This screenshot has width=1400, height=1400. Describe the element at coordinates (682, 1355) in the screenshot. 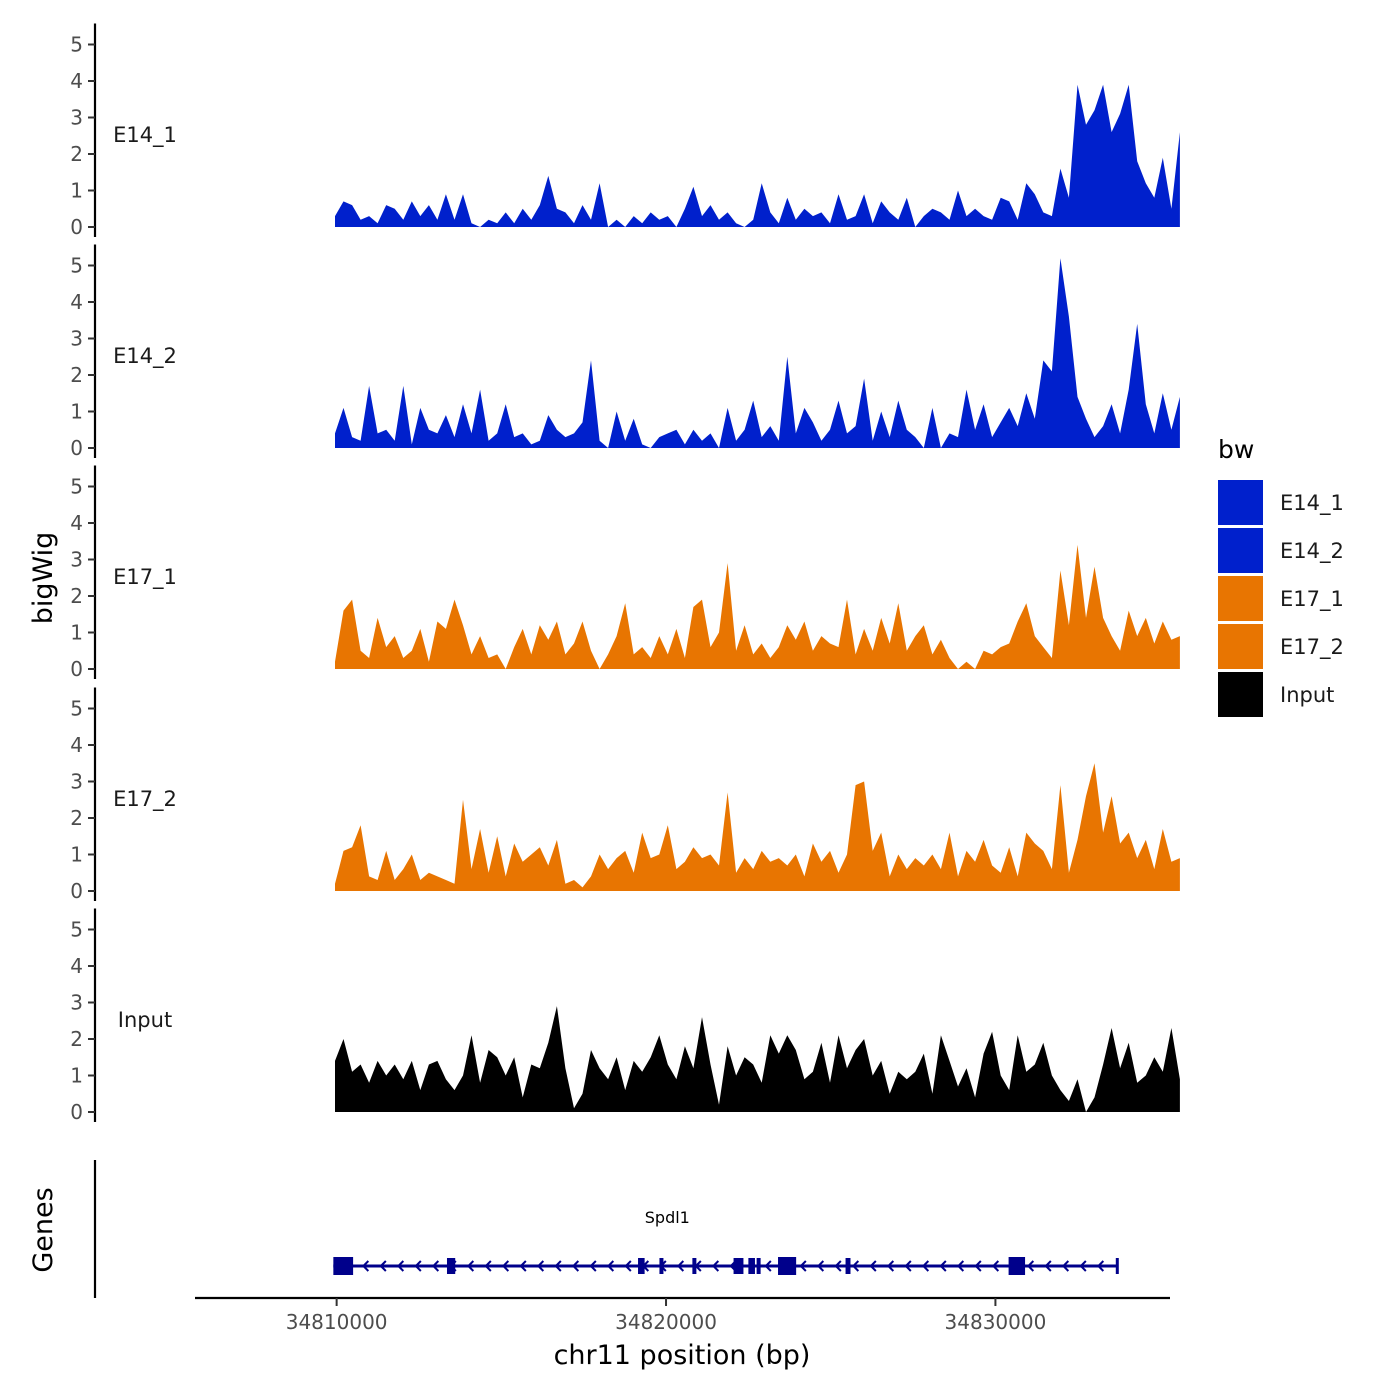

I see `x-axis-title: chr11 position (bp)` at that location.